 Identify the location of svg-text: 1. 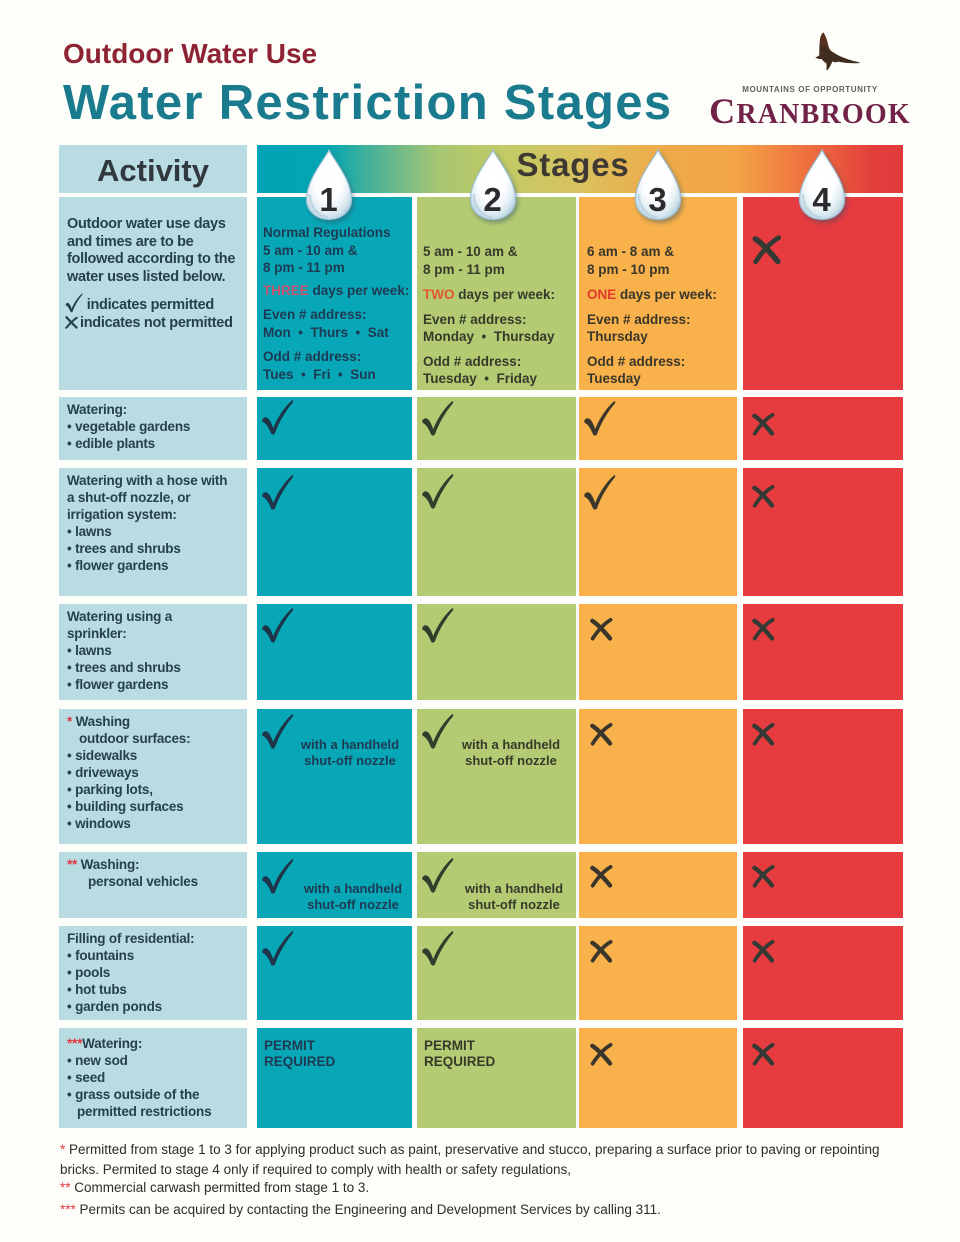
(328, 199).